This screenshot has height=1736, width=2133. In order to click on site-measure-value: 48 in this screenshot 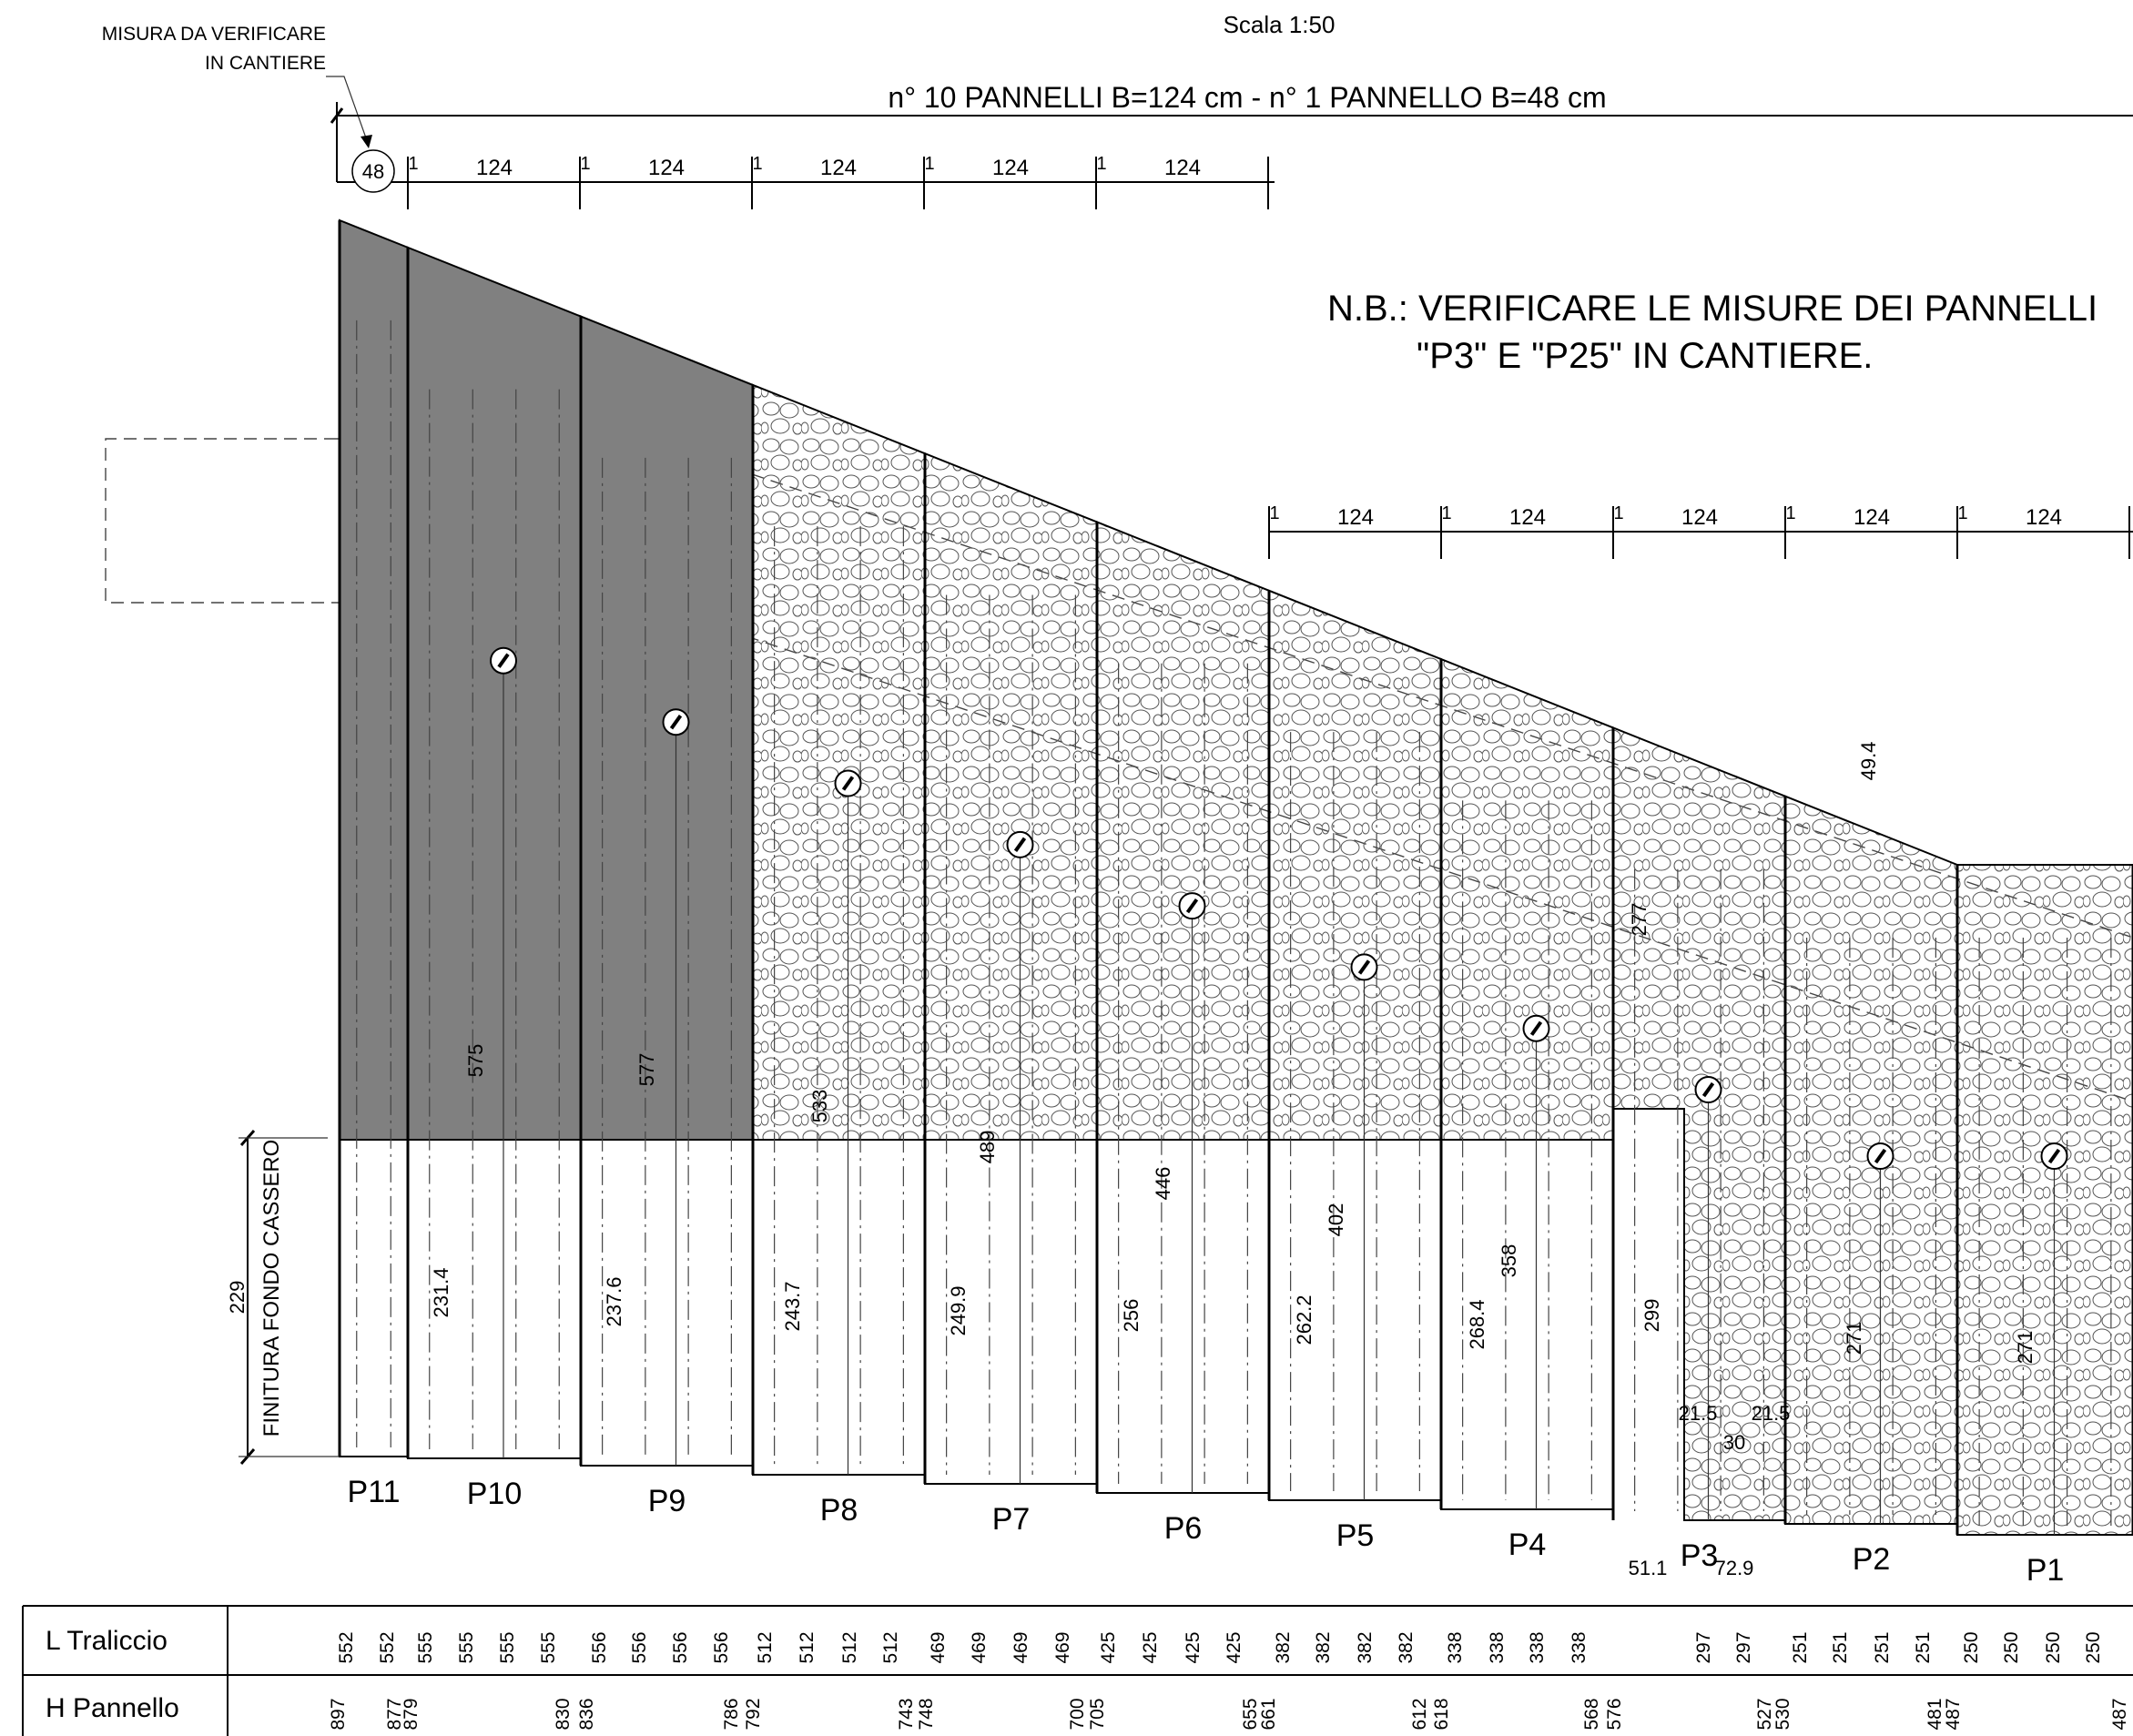, I will do `click(373, 172)`.